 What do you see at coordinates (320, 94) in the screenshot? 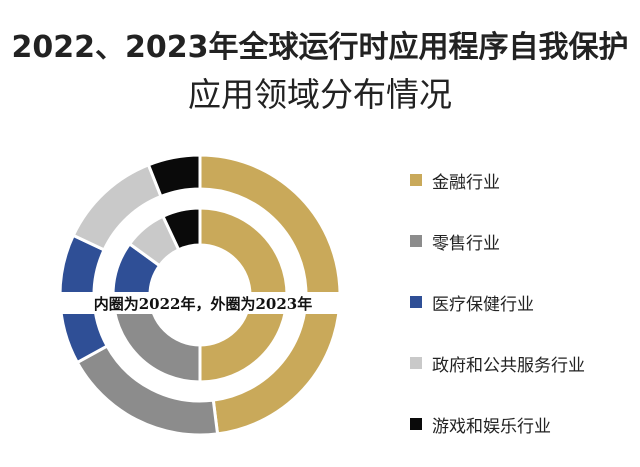
I see `chart-title-line2: 应用领域分布情况` at bounding box center [320, 94].